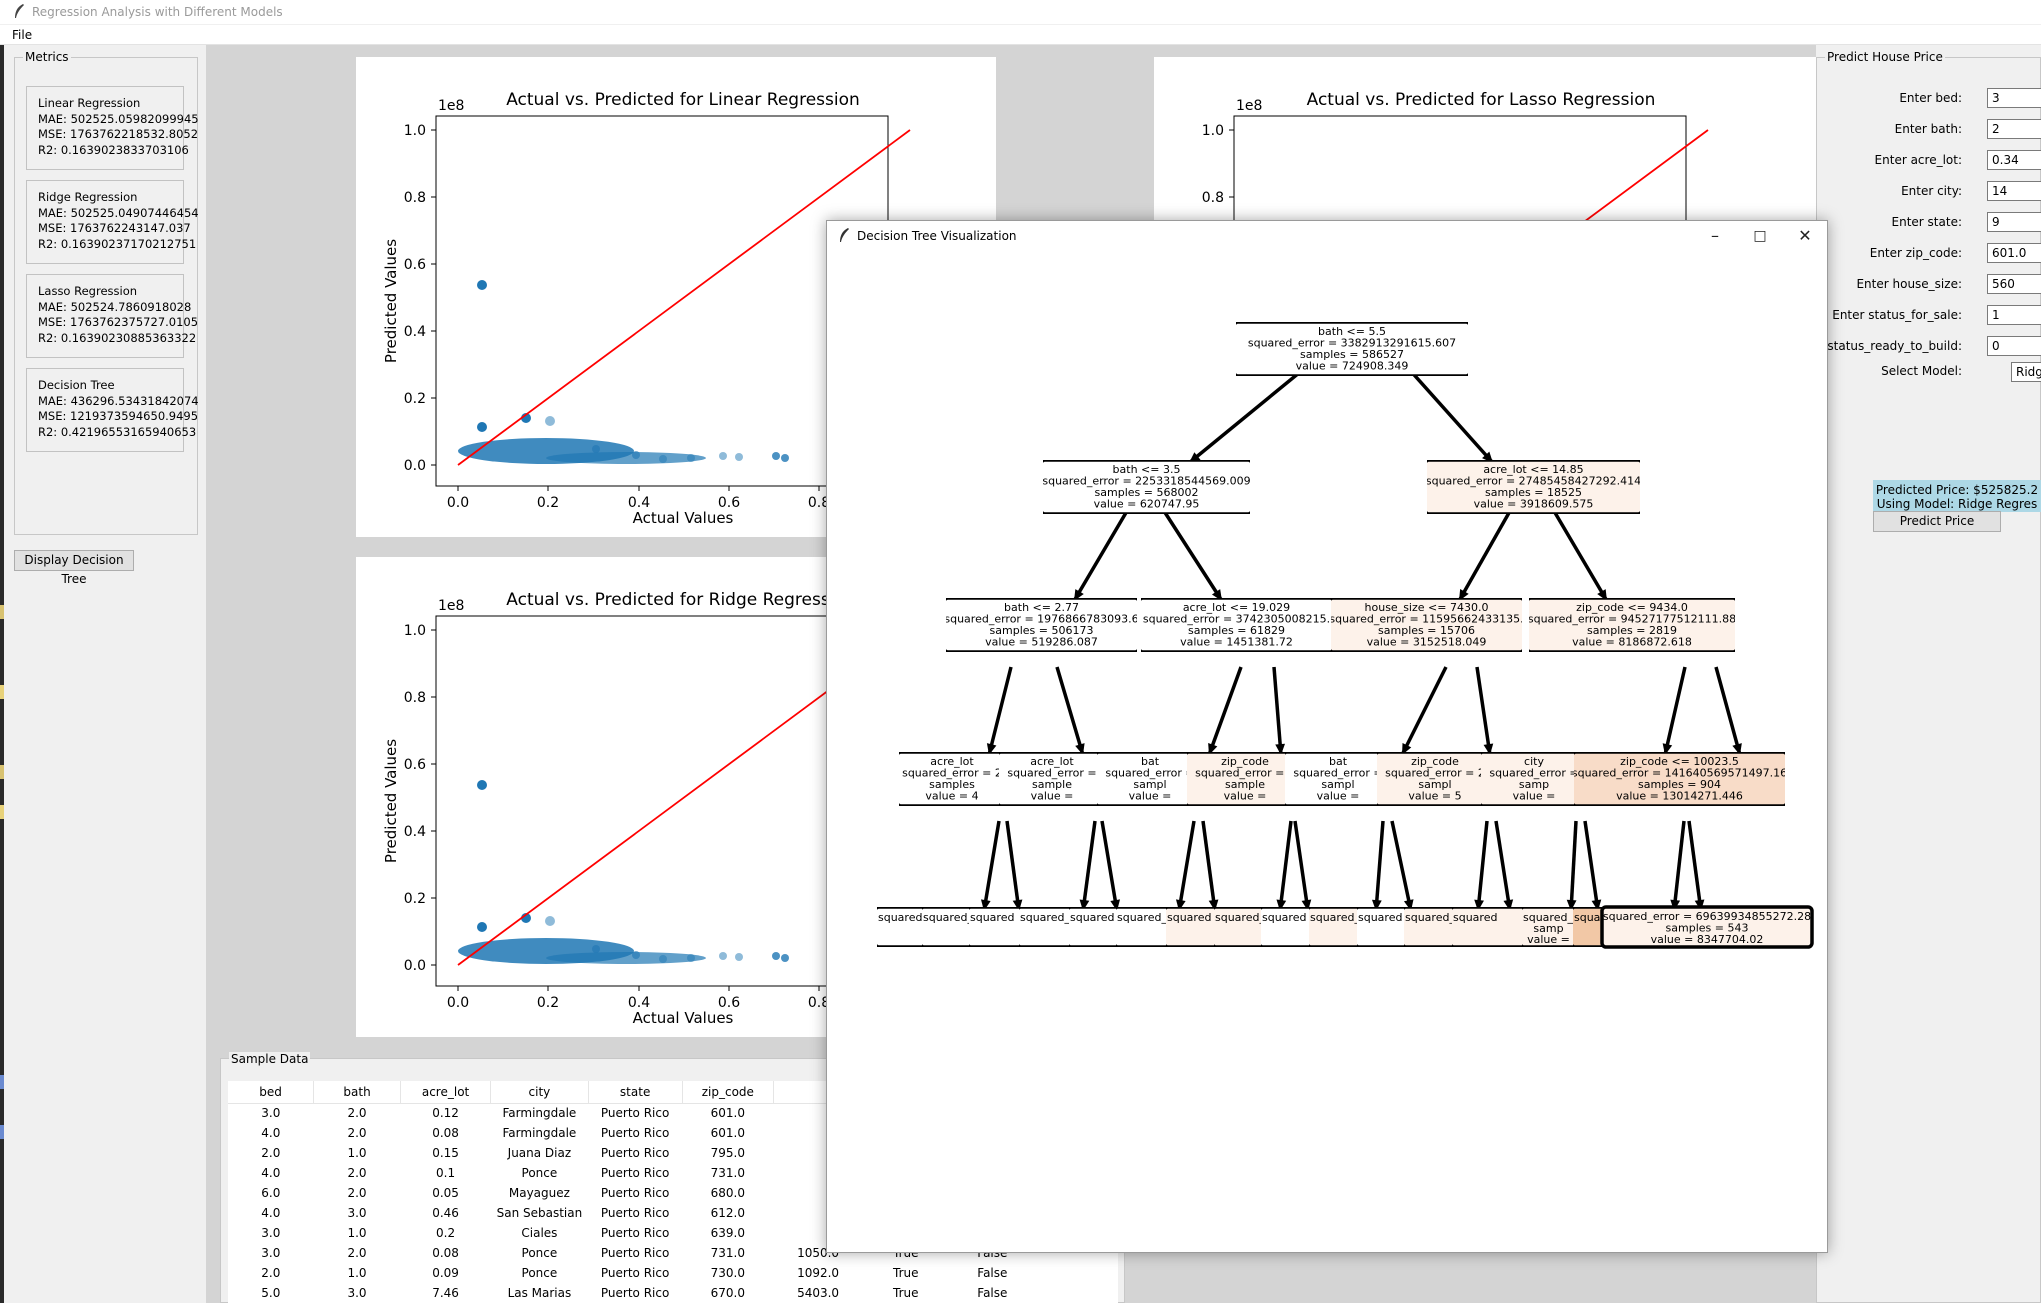 The width and height of the screenshot is (2041, 1303). I want to click on table-row: 6.0 2.0 0.05 Mayaguez Puerto Rico 680.0, so click(673, 1193).